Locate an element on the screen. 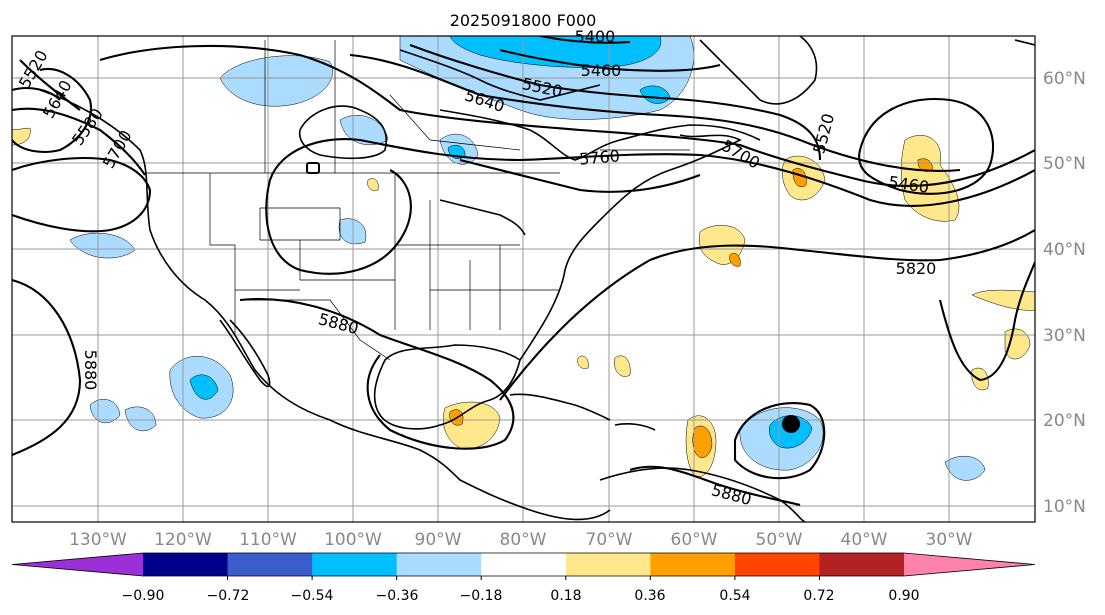  lat-label: 30°N is located at coordinates (1064, 336).